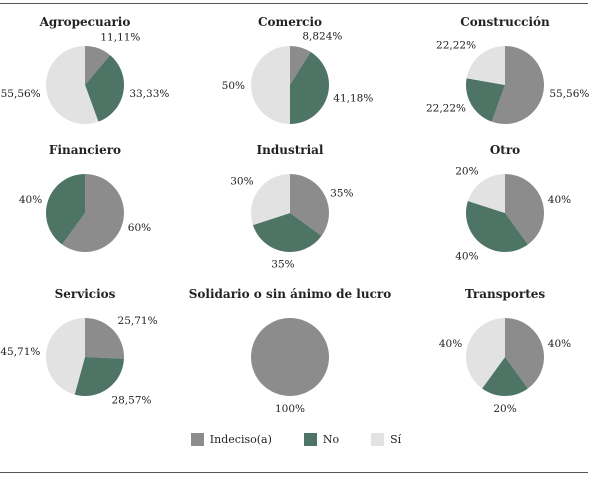 The width and height of the screenshot is (592, 477). I want to click on pie-chart: Industrial 35% 35% 30%, so click(291, 206).